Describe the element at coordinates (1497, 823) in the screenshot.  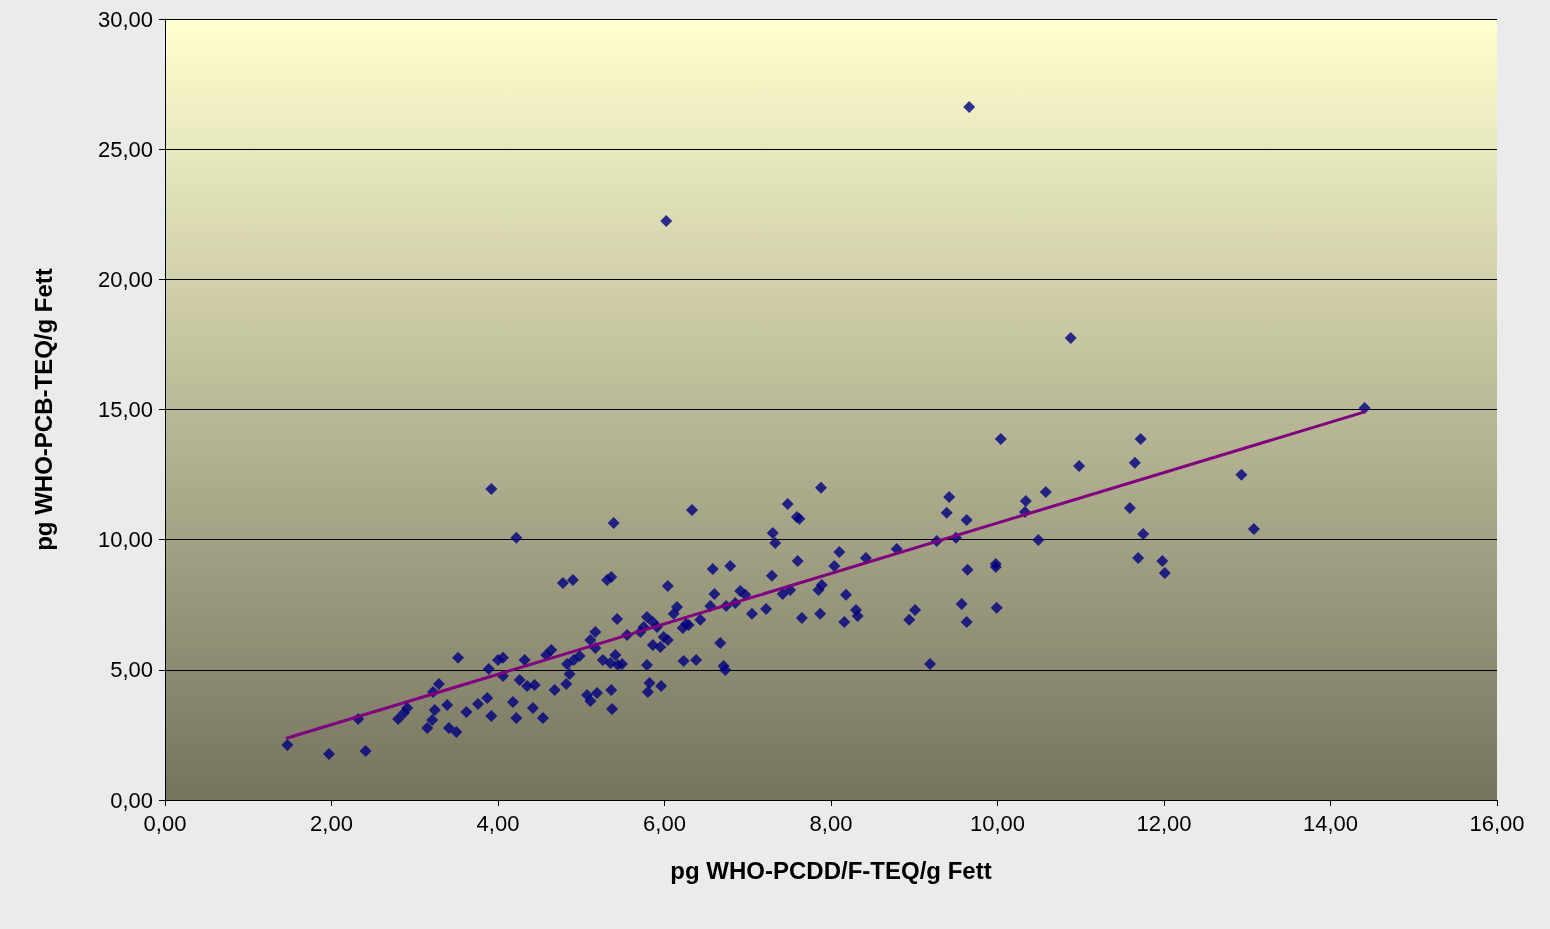
I see `x-tick-label: 16,00` at that location.